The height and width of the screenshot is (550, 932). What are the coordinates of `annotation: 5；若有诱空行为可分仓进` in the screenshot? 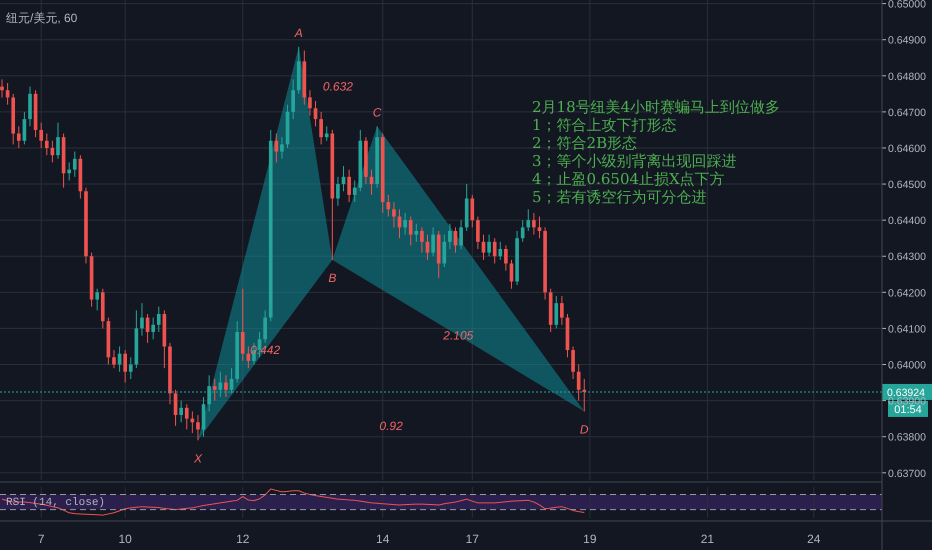 It's located at (619, 197).